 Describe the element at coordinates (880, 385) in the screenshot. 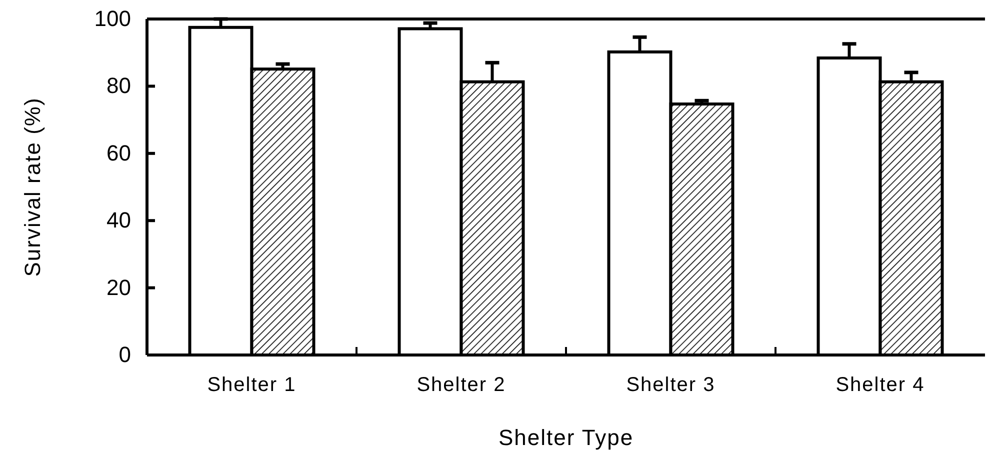

I see `x-tick-label: Shelter 4` at that location.